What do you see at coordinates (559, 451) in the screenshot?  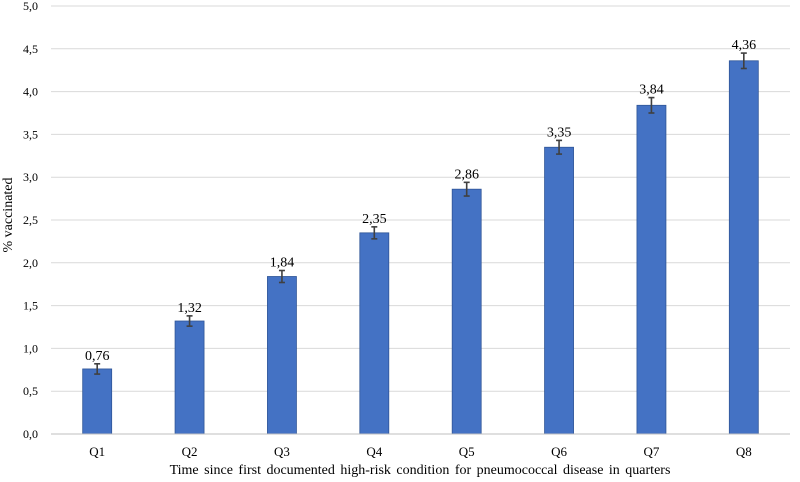 I see `x-category-label: Q6` at bounding box center [559, 451].